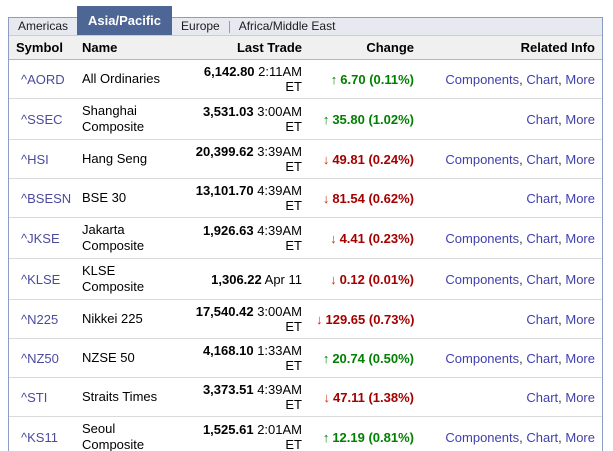 This screenshot has width=613, height=451. I want to click on last-trade-cell: 1,926.63 4:39AM ET, so click(243, 238).